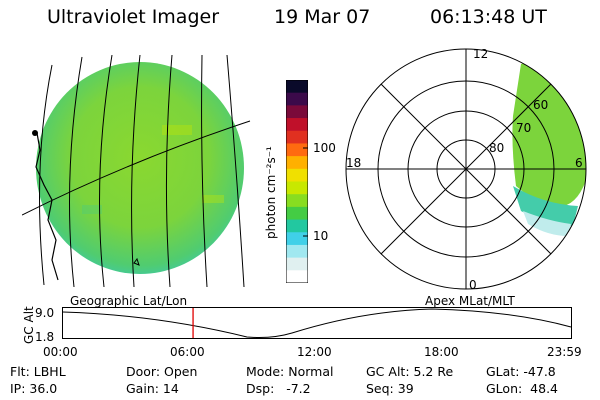  I want to click on colorbar, so click(297, 181).